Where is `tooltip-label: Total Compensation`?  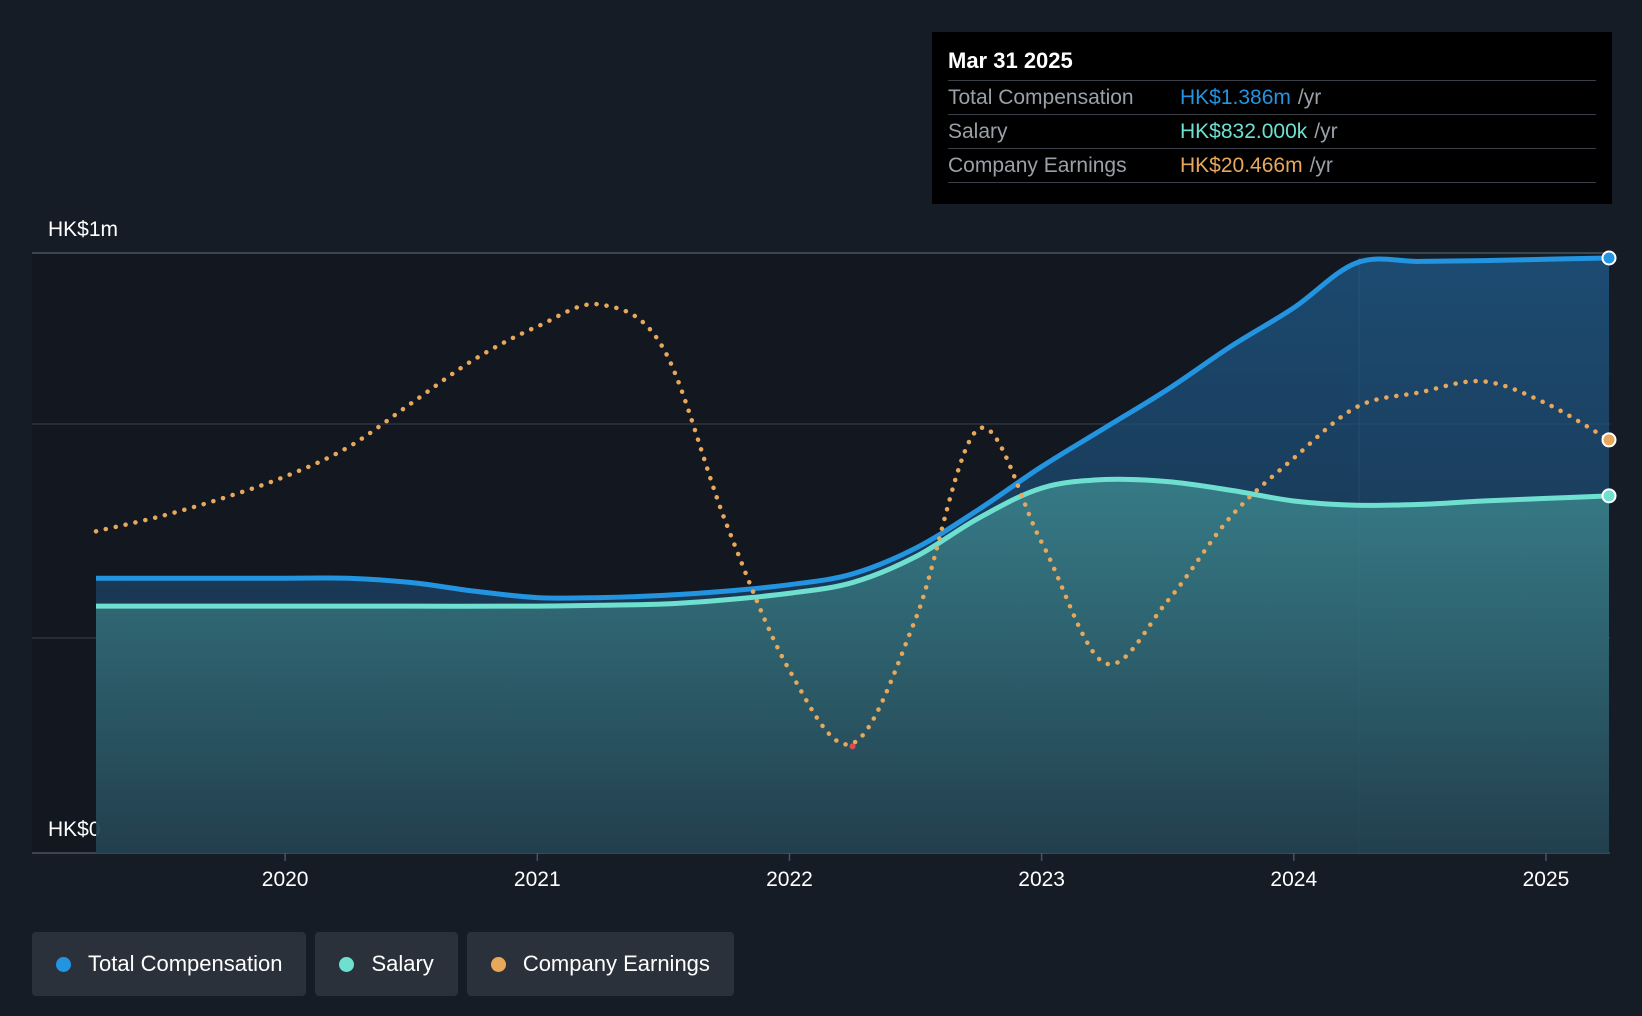 tooltip-label: Total Compensation is located at coordinates (1041, 97).